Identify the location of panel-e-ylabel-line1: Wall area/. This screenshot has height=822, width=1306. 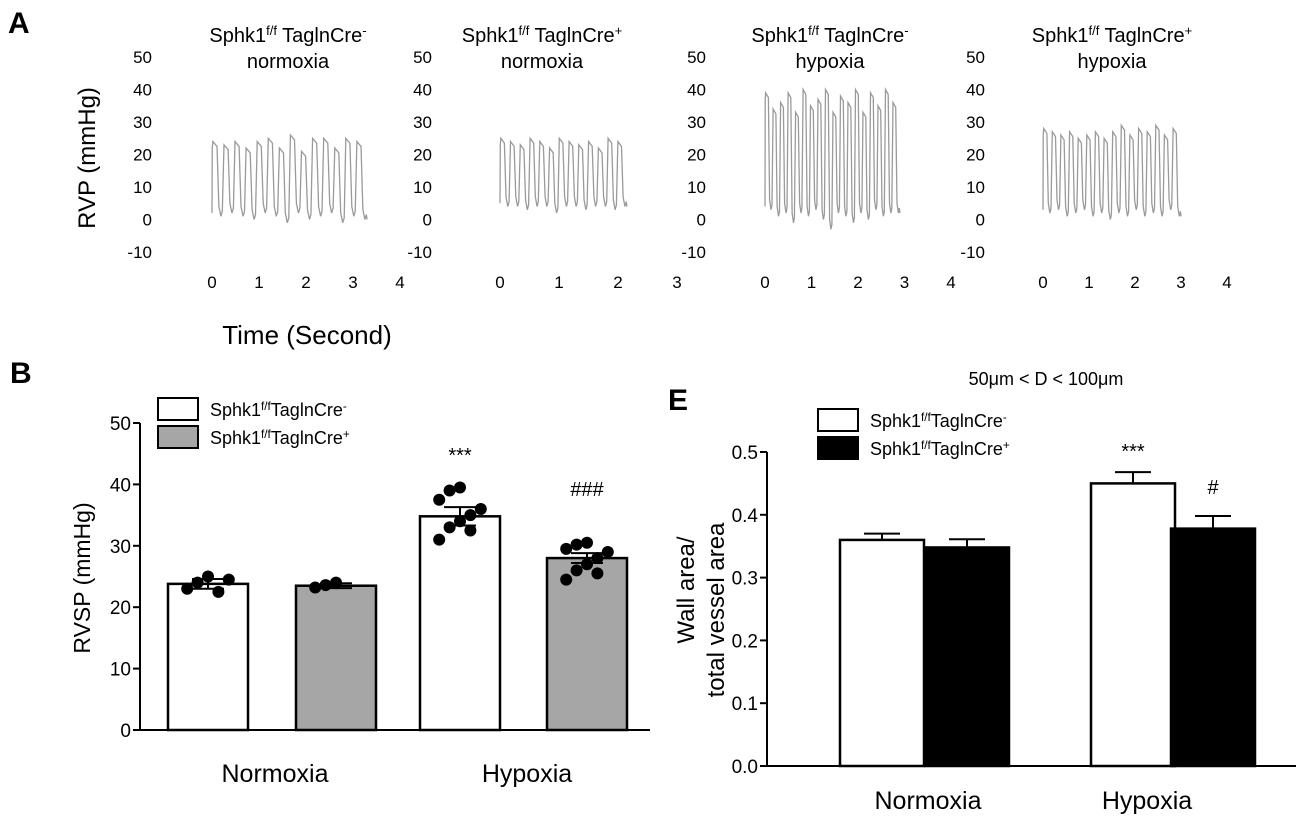
(686, 589).